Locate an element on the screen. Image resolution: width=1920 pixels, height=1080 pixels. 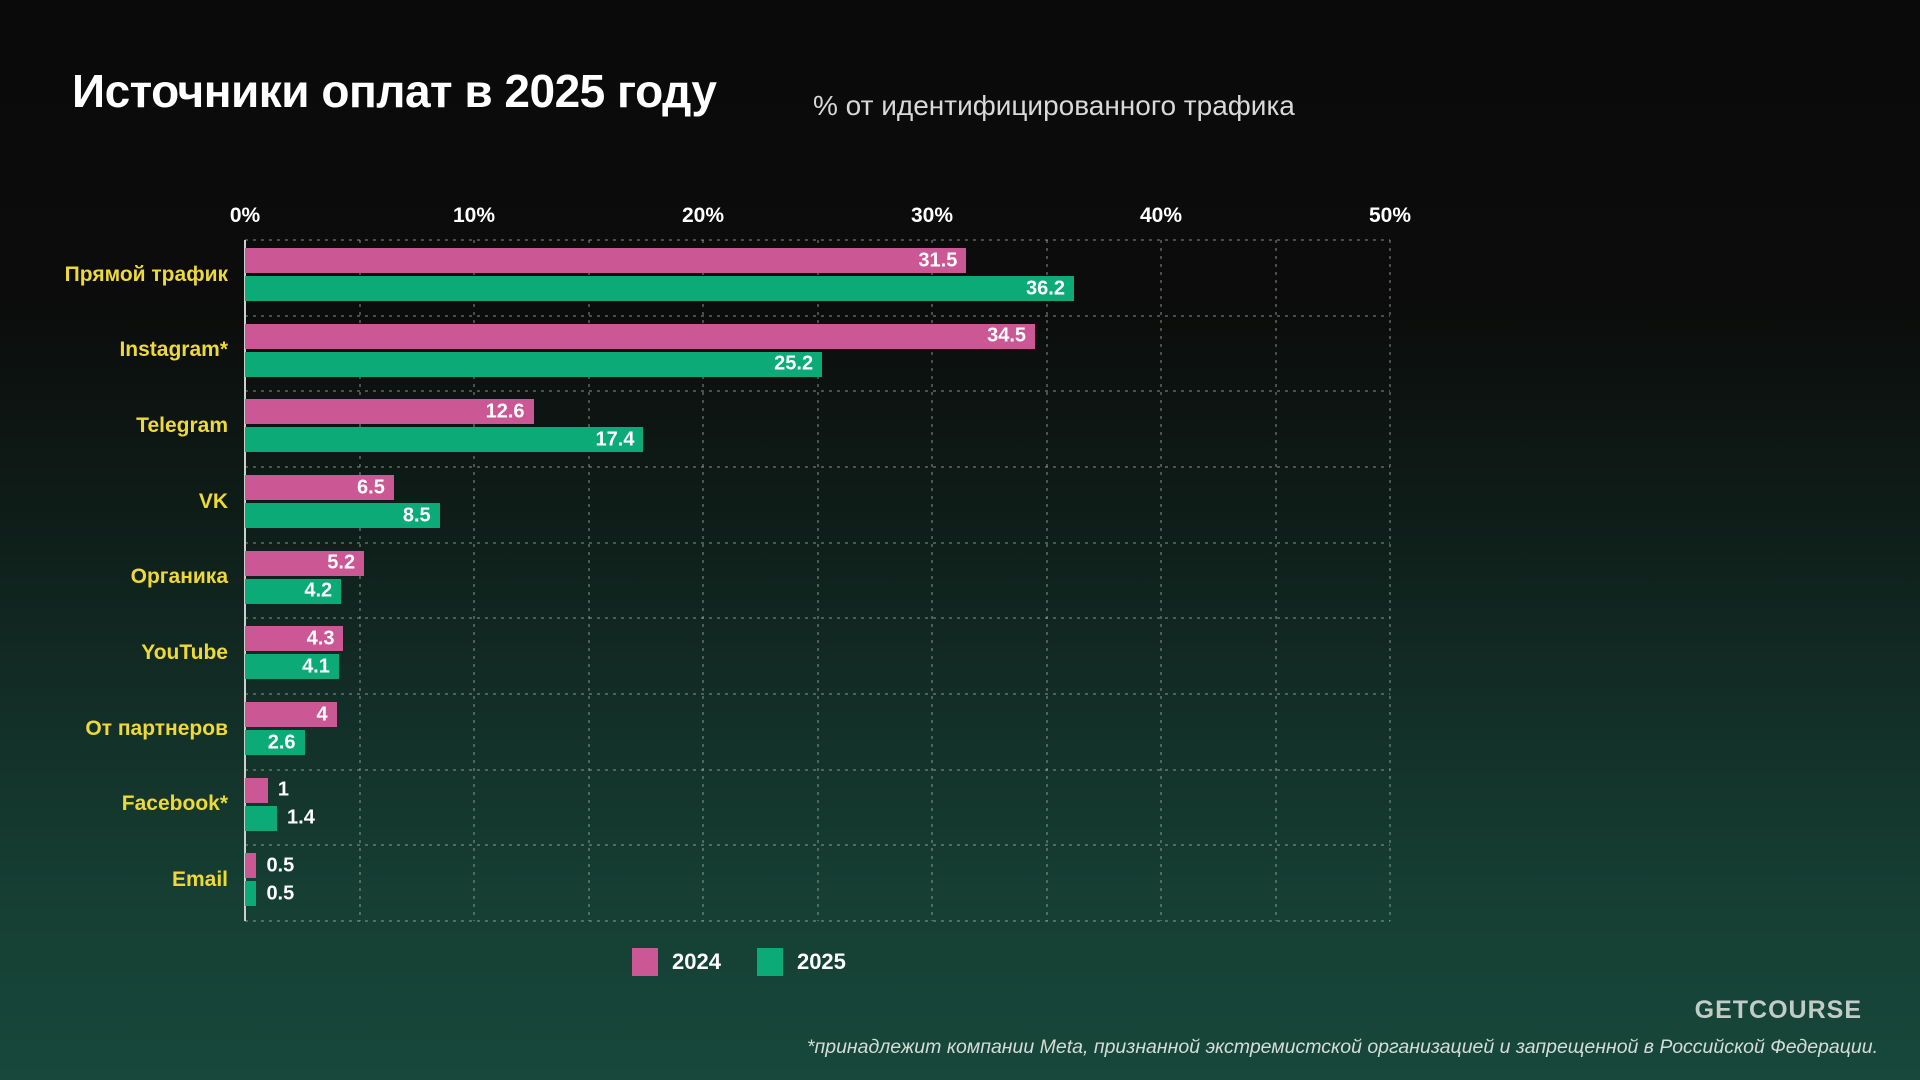
bar-2024: 0.5 is located at coordinates (269, 866).